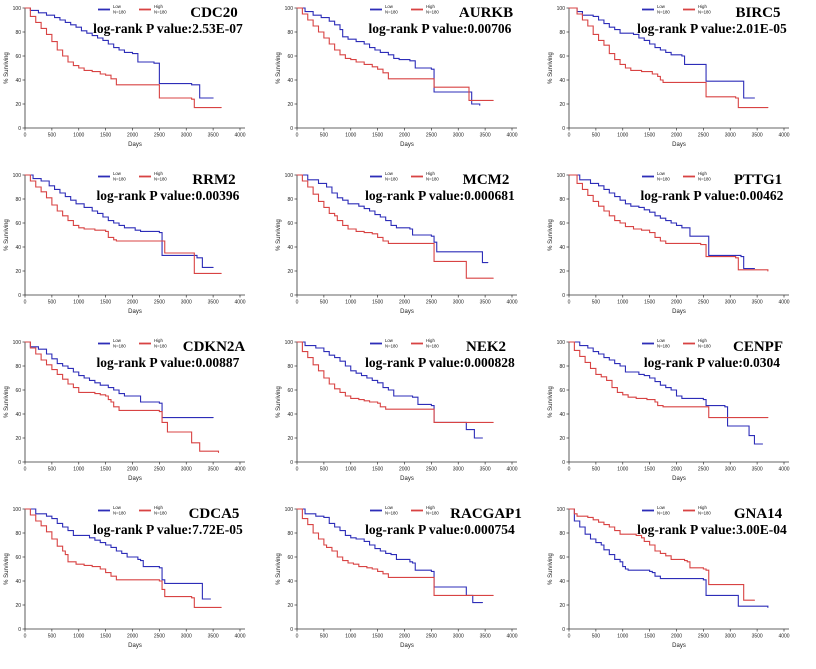  Describe the element at coordinates (486, 180) in the screenshot. I see `gene-title: MCM2` at that location.